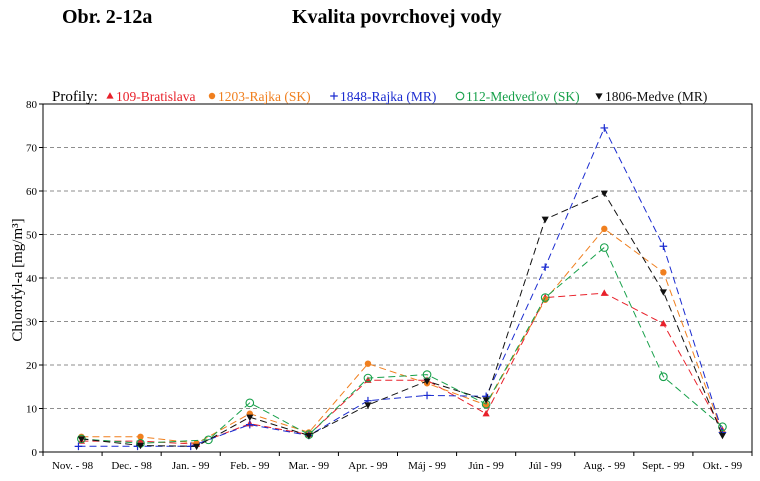 The width and height of the screenshot is (760, 481). Describe the element at coordinates (131, 466) in the screenshot. I see `x-tick-label: Dec. - 98` at that location.